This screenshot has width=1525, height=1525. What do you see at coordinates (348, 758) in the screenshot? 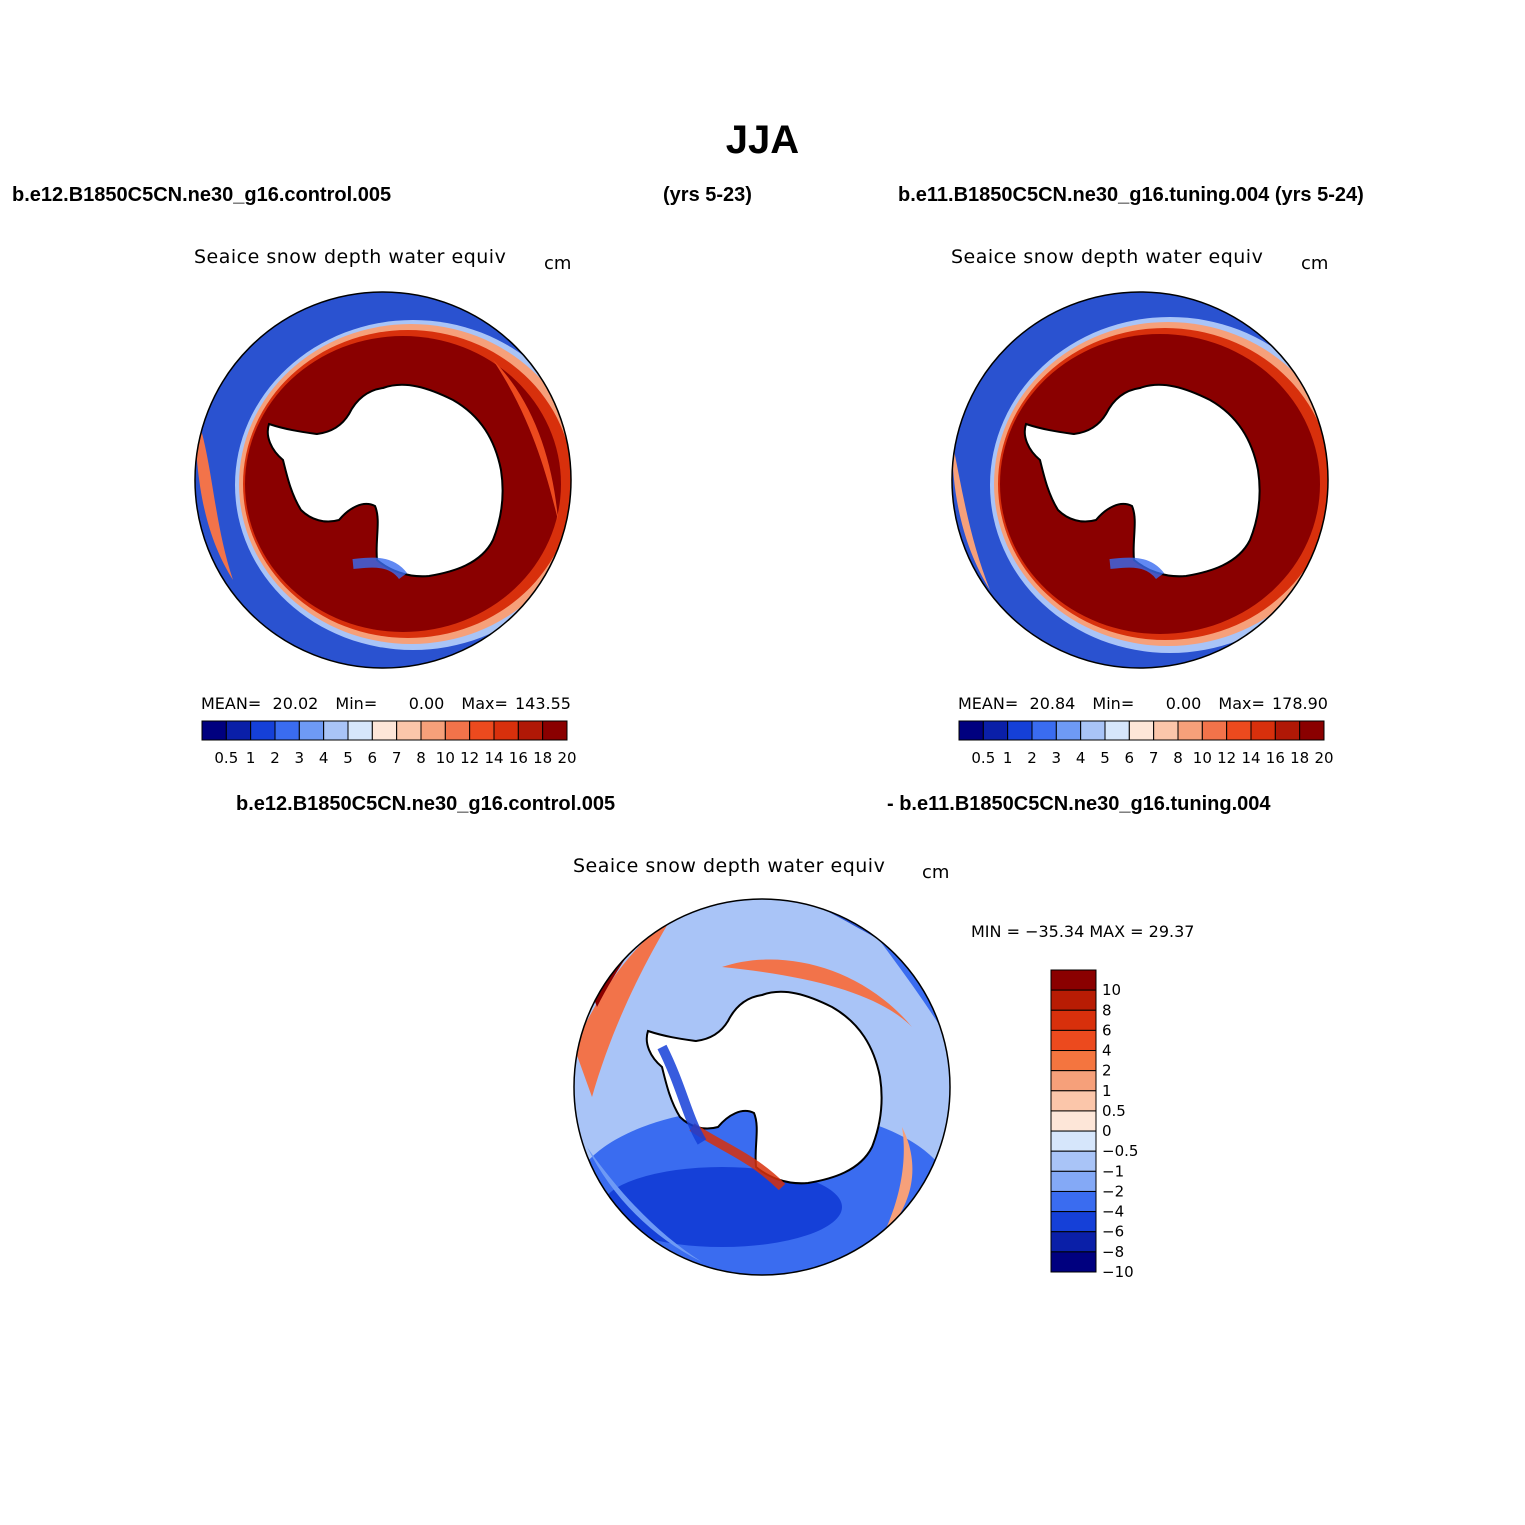
I see `left-colorbar-label: 5` at bounding box center [348, 758].